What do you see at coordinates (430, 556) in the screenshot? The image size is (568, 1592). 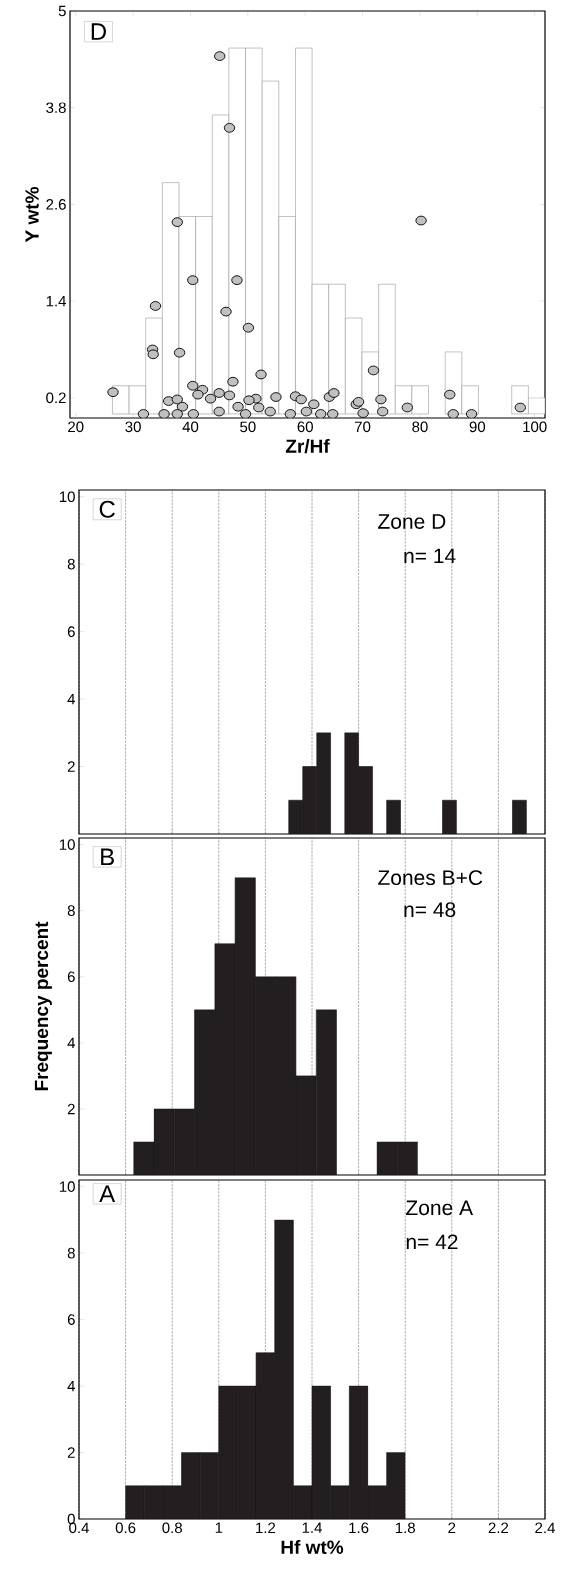 I see `annotation: n= 14` at bounding box center [430, 556].